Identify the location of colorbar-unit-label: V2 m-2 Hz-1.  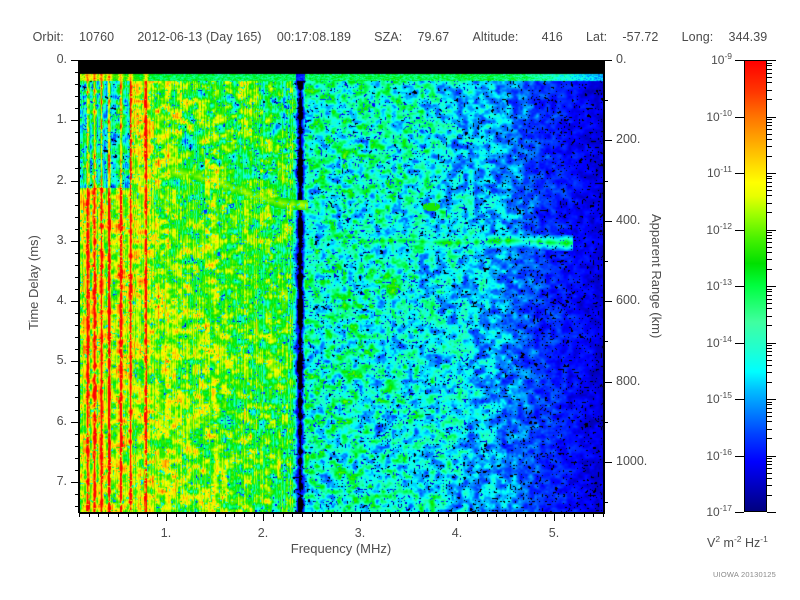
(737, 542).